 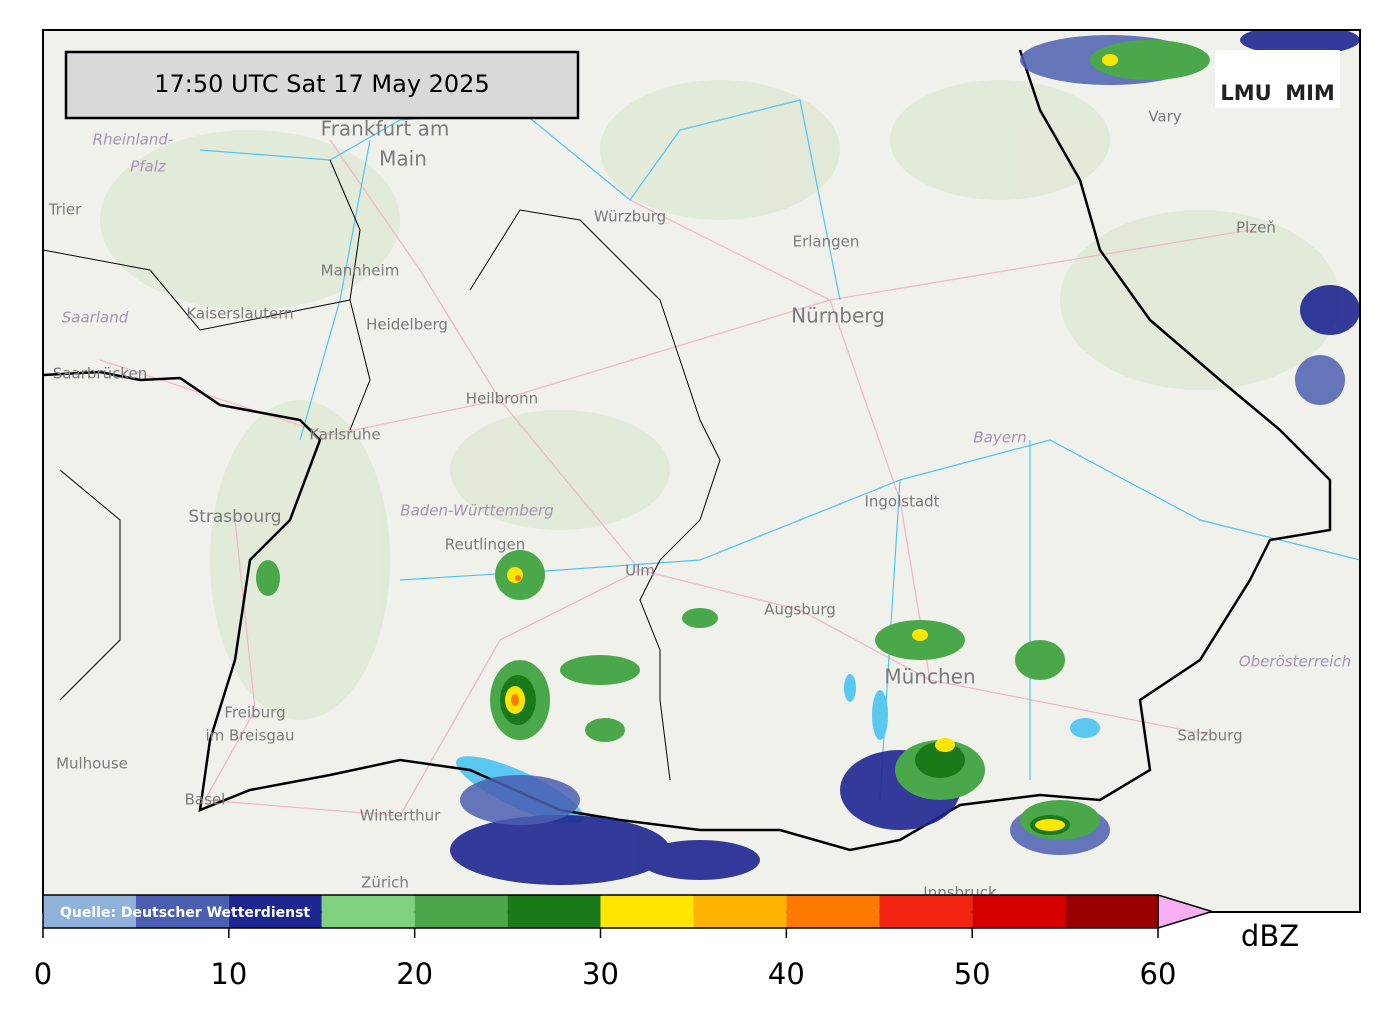 What do you see at coordinates (95, 318) in the screenshot?
I see `place-label: Saarland` at bounding box center [95, 318].